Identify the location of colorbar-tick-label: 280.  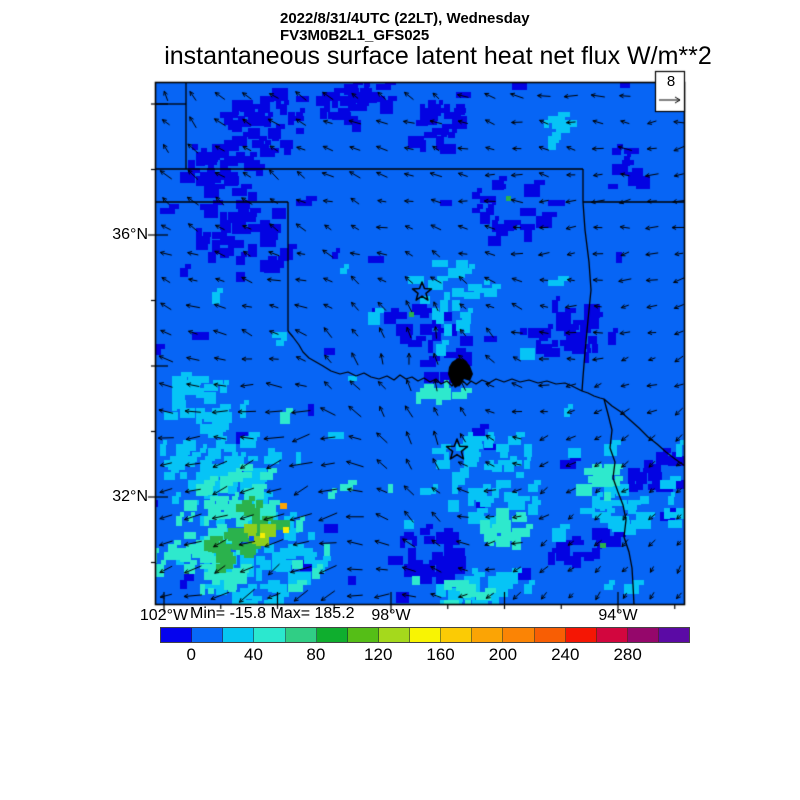
(627, 654).